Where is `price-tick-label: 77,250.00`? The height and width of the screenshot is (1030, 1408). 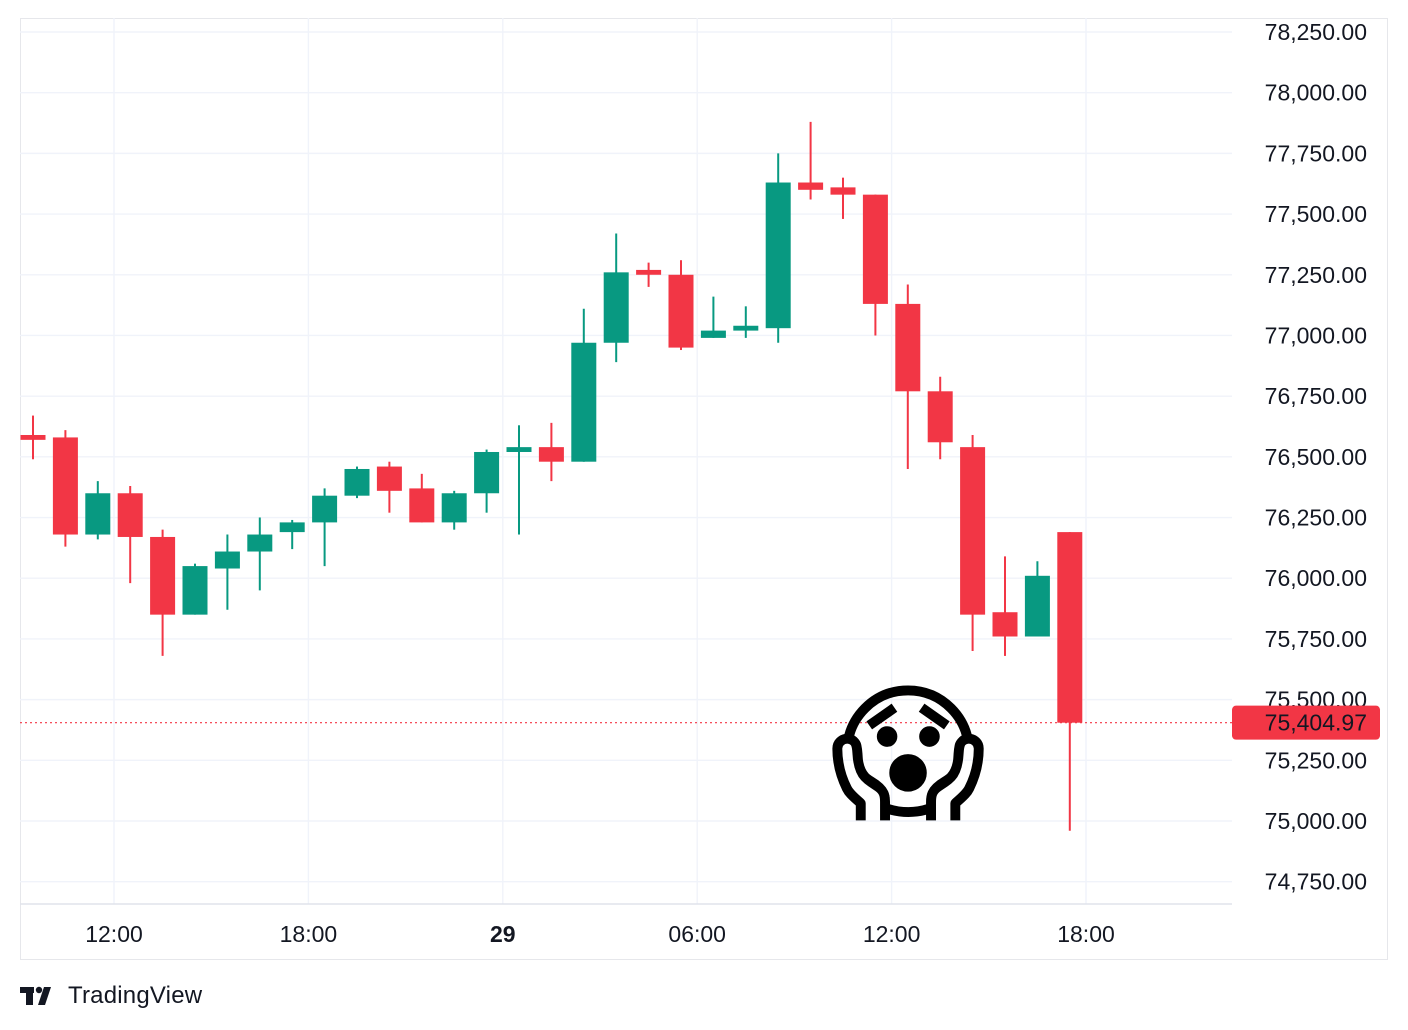
price-tick-label: 77,250.00 is located at coordinates (1316, 275).